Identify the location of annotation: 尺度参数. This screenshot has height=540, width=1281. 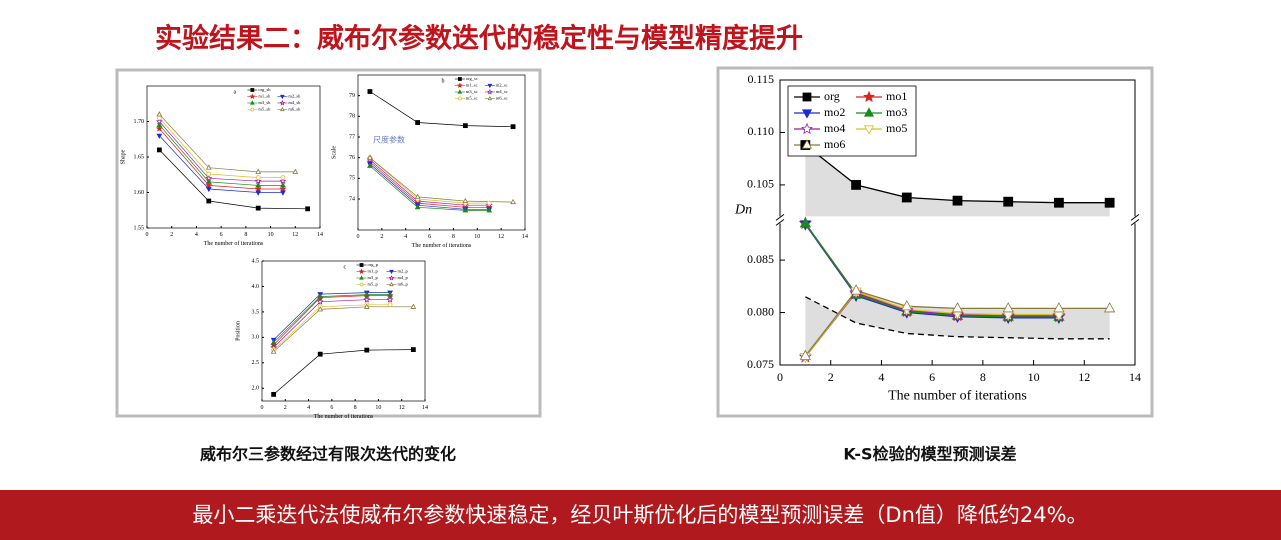
(389, 140).